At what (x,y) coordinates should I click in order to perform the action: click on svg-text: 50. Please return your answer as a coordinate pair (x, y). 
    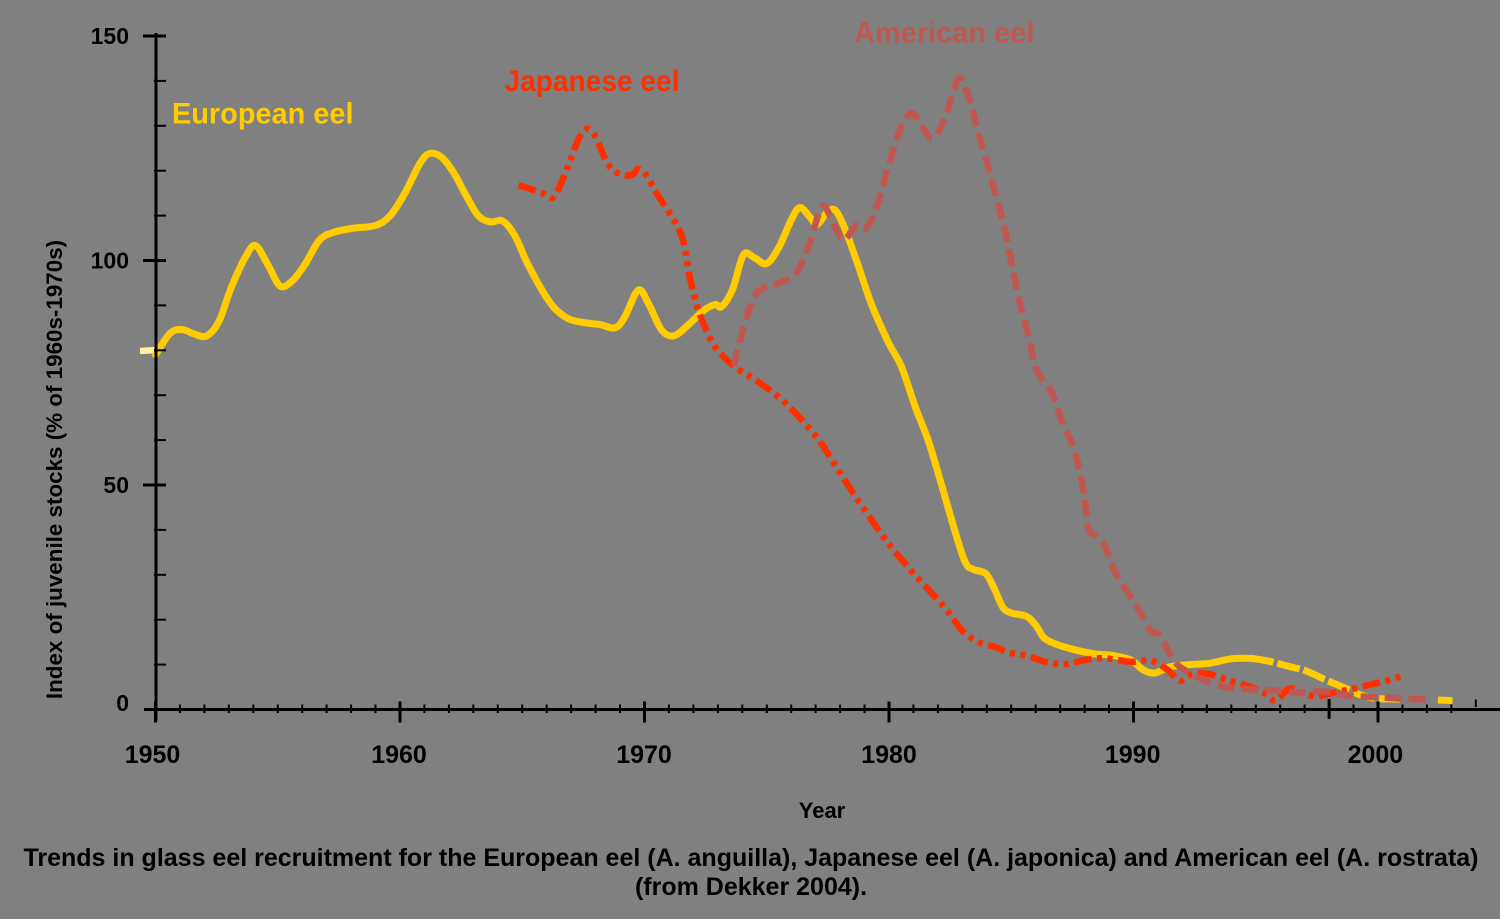
    Looking at the image, I should click on (116, 485).